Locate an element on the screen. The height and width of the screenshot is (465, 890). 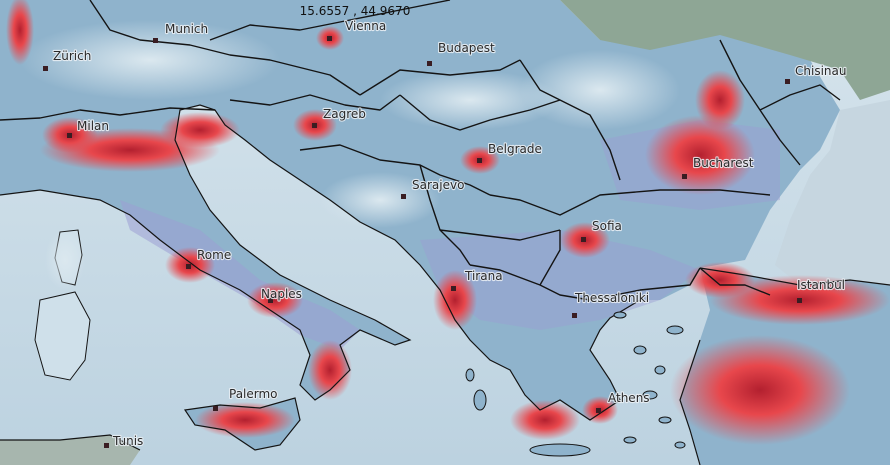
city-marker-belgrade is located at coordinates (479, 160).